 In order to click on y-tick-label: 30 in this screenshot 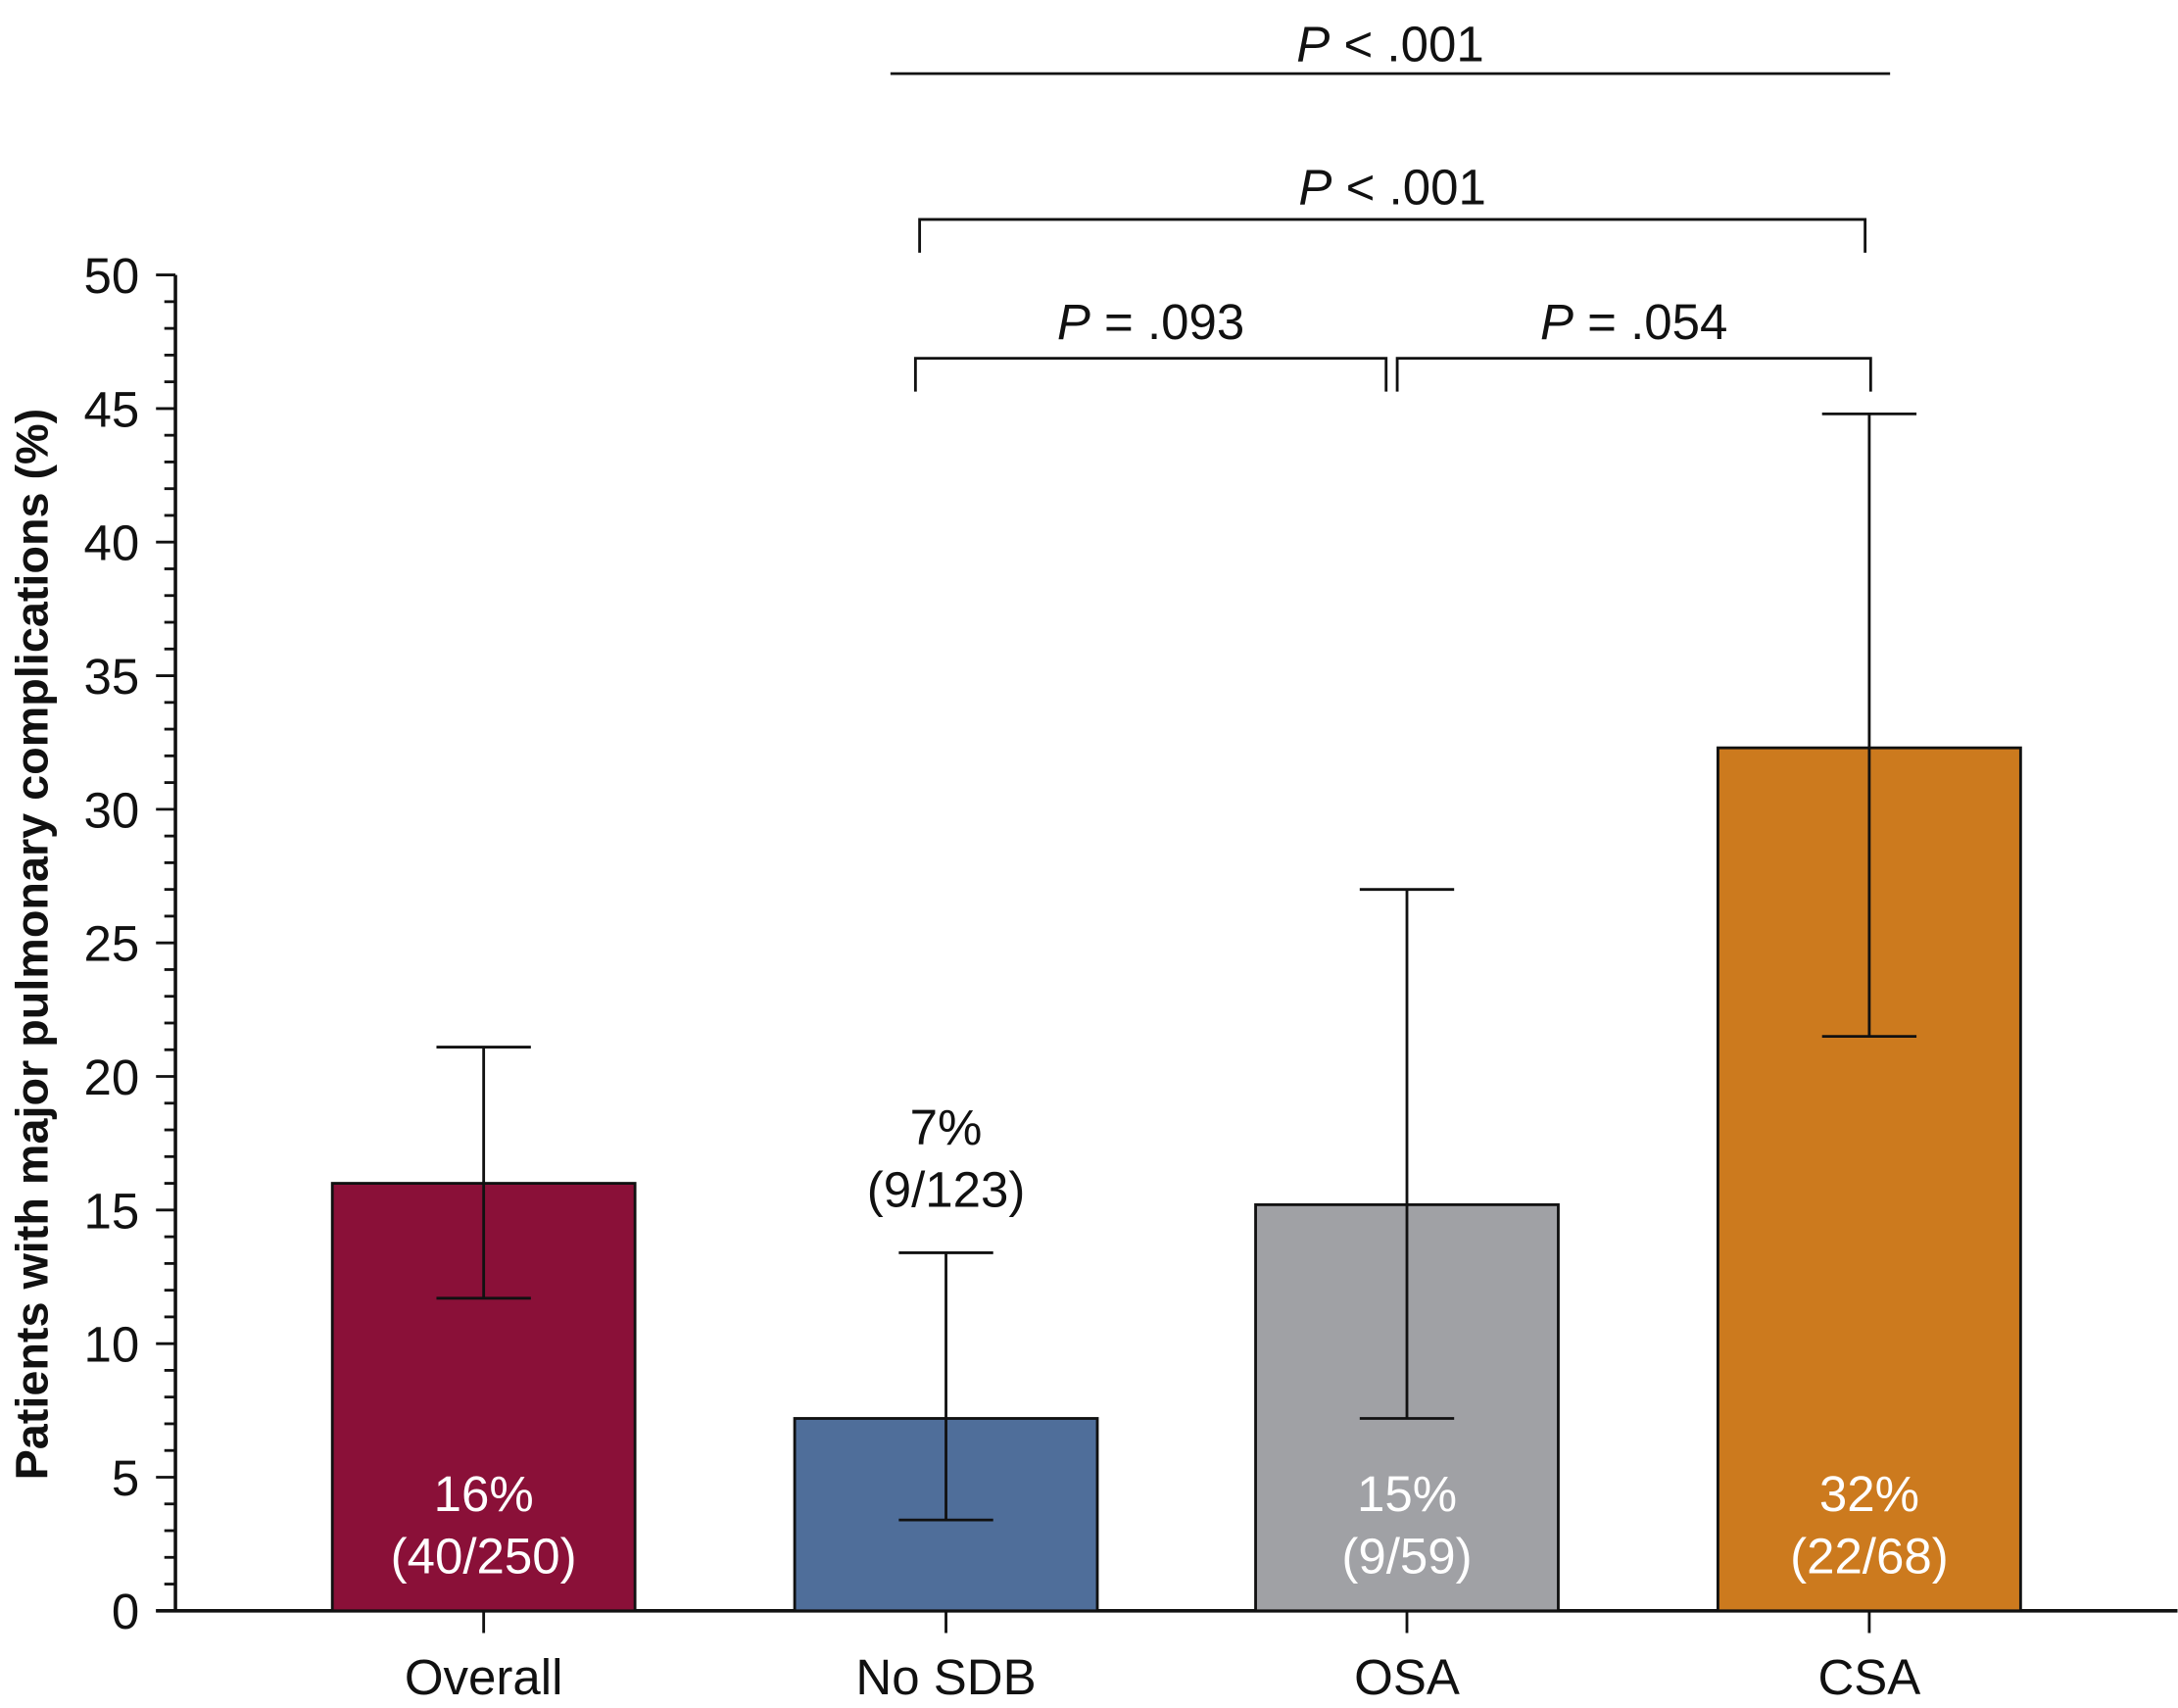, I will do `click(111, 810)`.